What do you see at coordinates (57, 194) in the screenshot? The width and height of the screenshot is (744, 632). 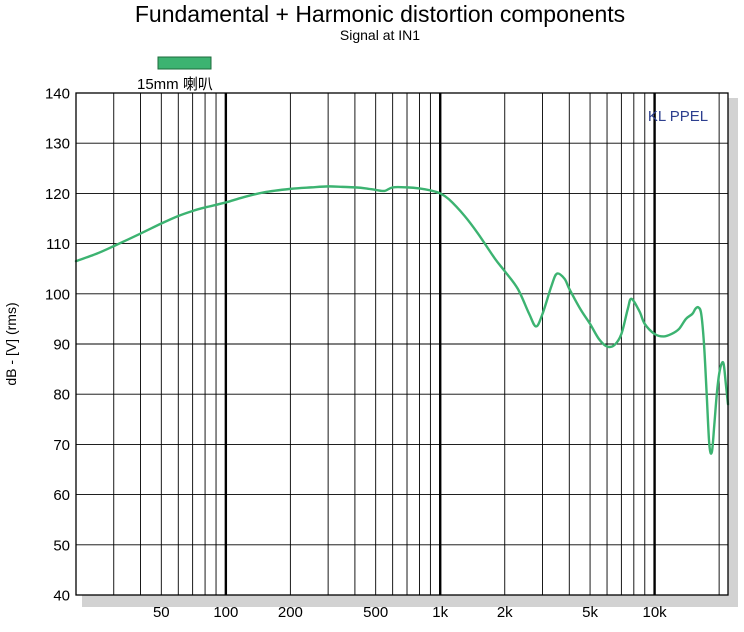 I see `y-tick-label: 120` at bounding box center [57, 194].